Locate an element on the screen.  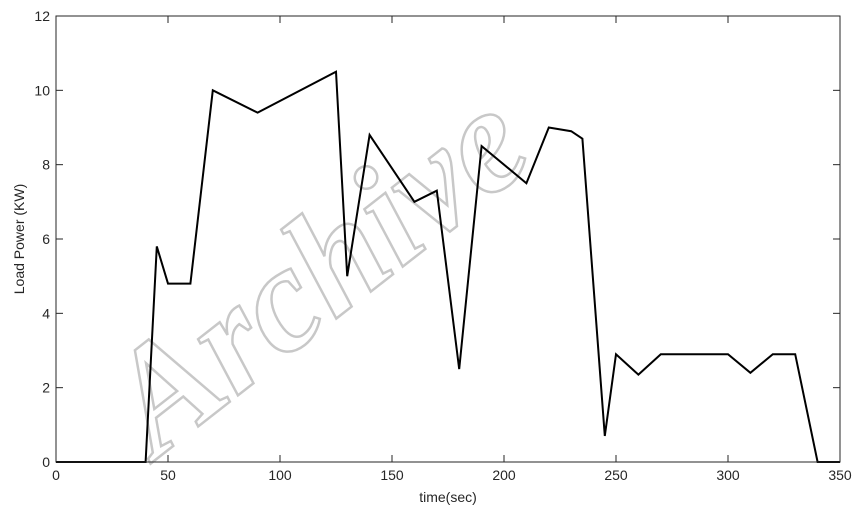
y-tick-label: 2 is located at coordinates (46, 388).